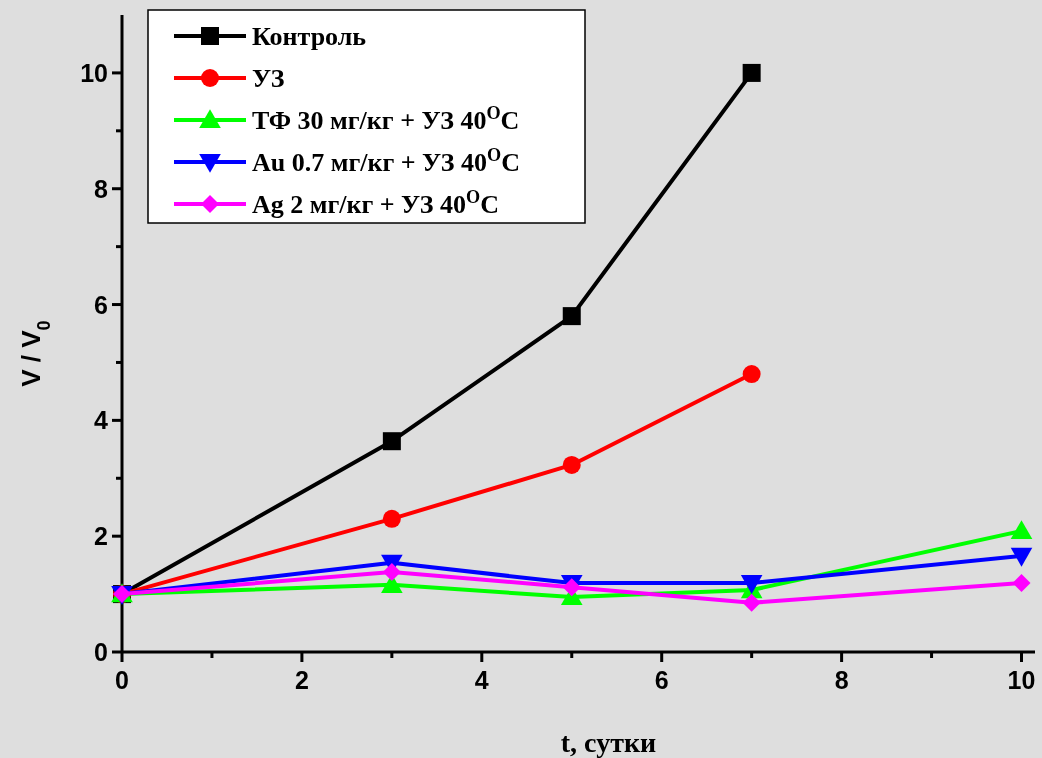  Describe the element at coordinates (1021, 680) in the screenshot. I see `x-tick-label: 10` at that location.